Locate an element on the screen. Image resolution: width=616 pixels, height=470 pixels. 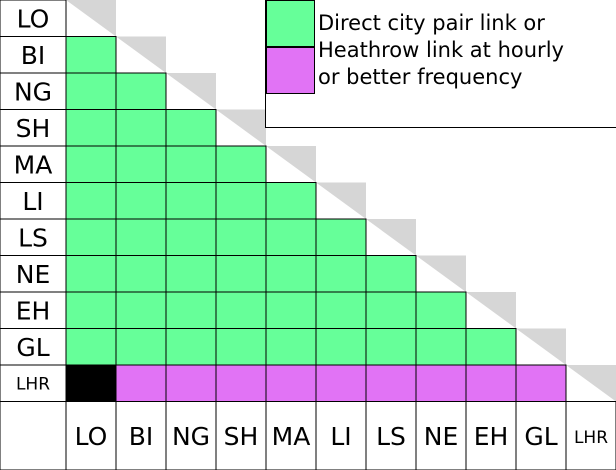
row-label-ne: NE is located at coordinates (33, 274).